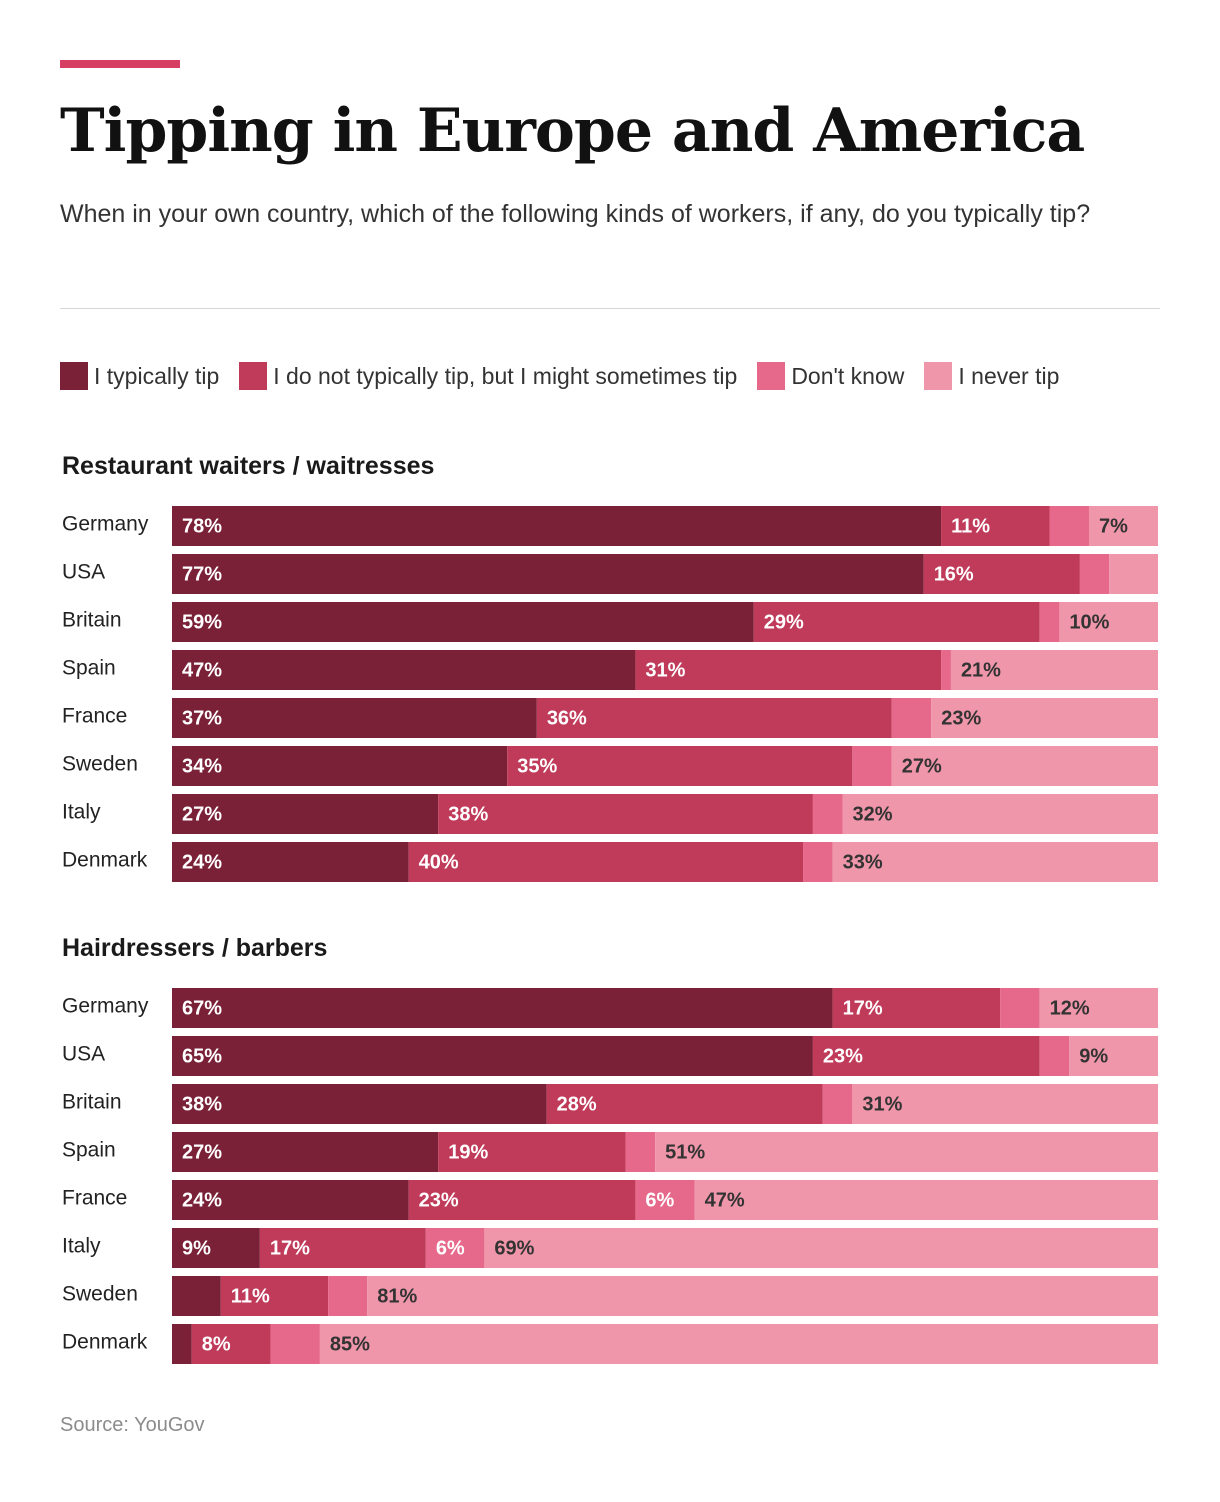 Image resolution: width=1220 pixels, height=1502 pixels. Describe the element at coordinates (248, 466) in the screenshot. I see `section-title-waiters: Restaurant waiters / waitresses` at that location.